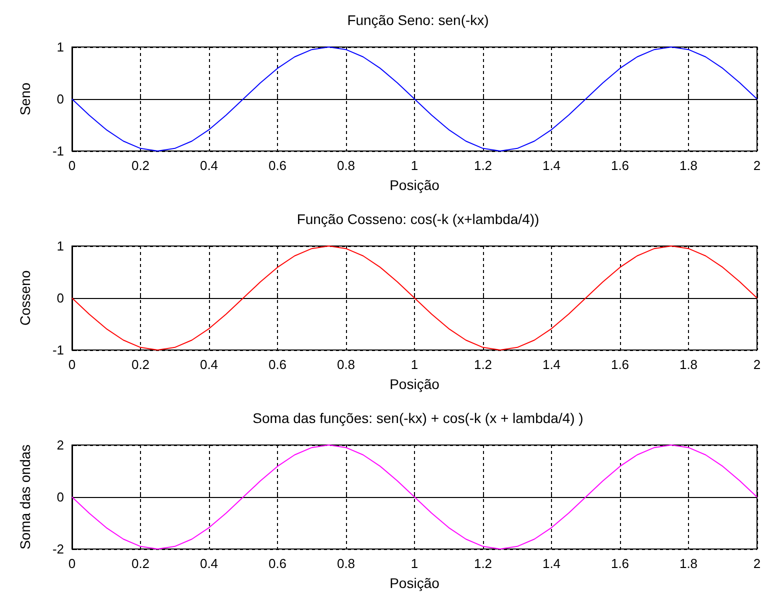 The height and width of the screenshot is (605, 766). I want to click on chart-title: Soma das funções: sen(-kx) + cos(-k (x + lambda/4) ), so click(418, 418).